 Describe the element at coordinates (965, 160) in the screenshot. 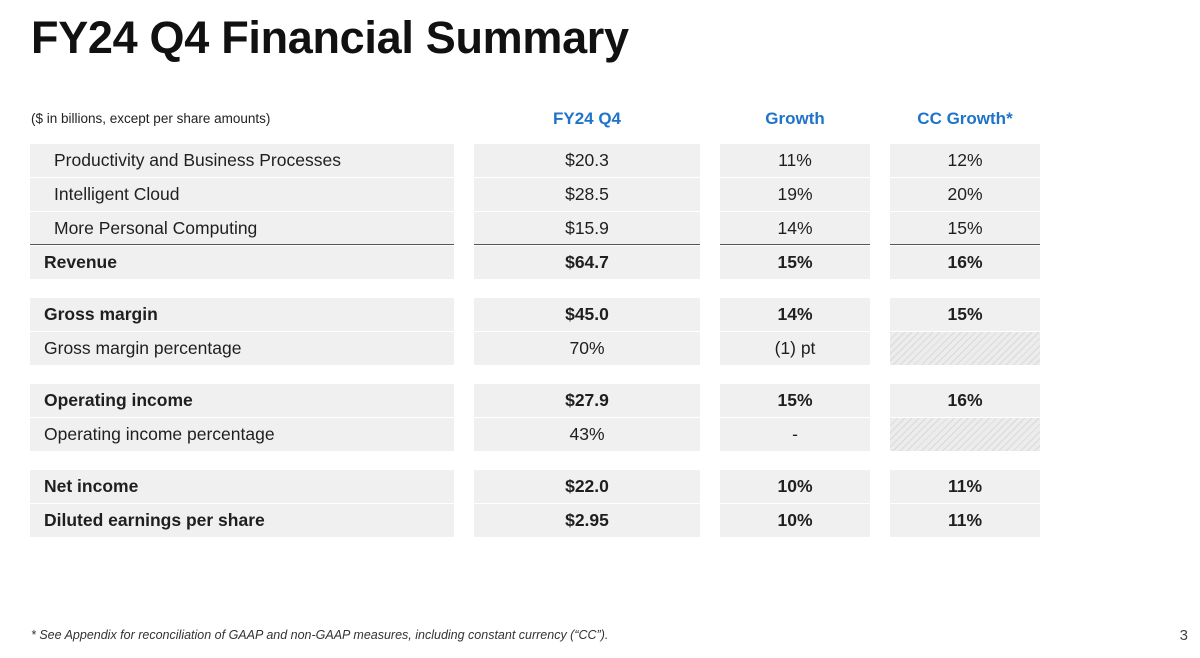

I see `cc-growth-value: 12%` at that location.